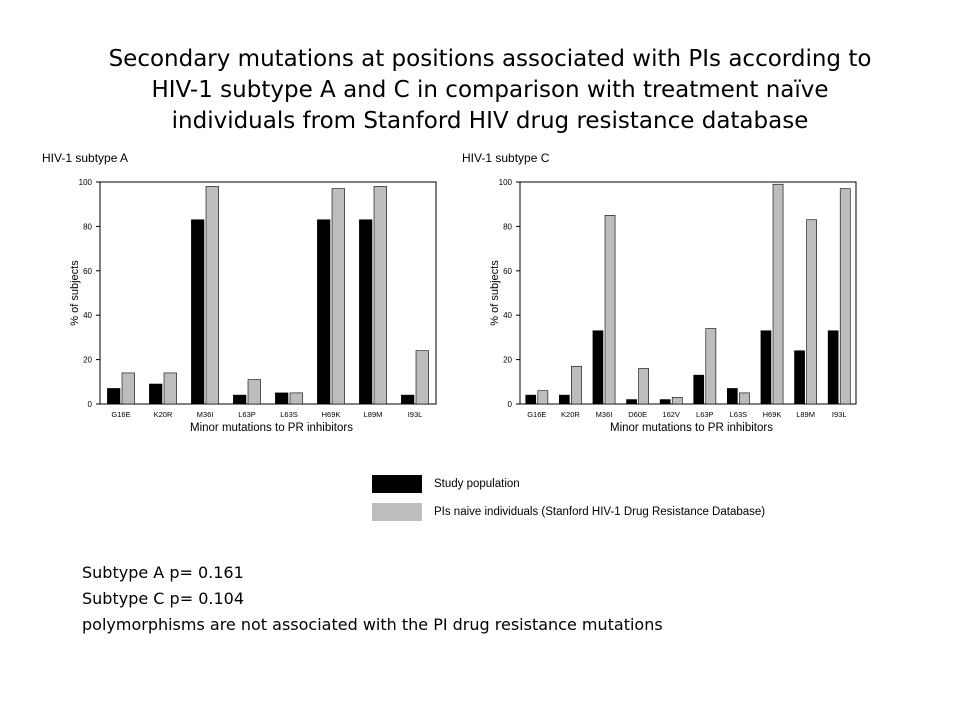  I want to click on chart-c-xtick-label: 162V, so click(671, 414).